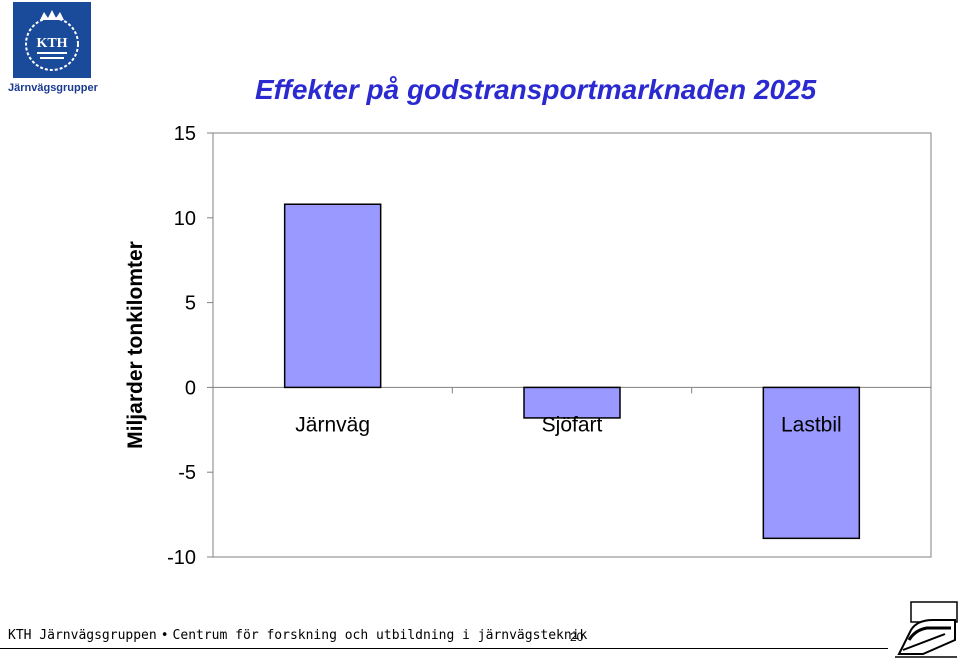 The width and height of the screenshot is (960, 663). Describe the element at coordinates (536, 89) in the screenshot. I see `chart-title: Effekter på godstransportmarknaden 2025` at that location.